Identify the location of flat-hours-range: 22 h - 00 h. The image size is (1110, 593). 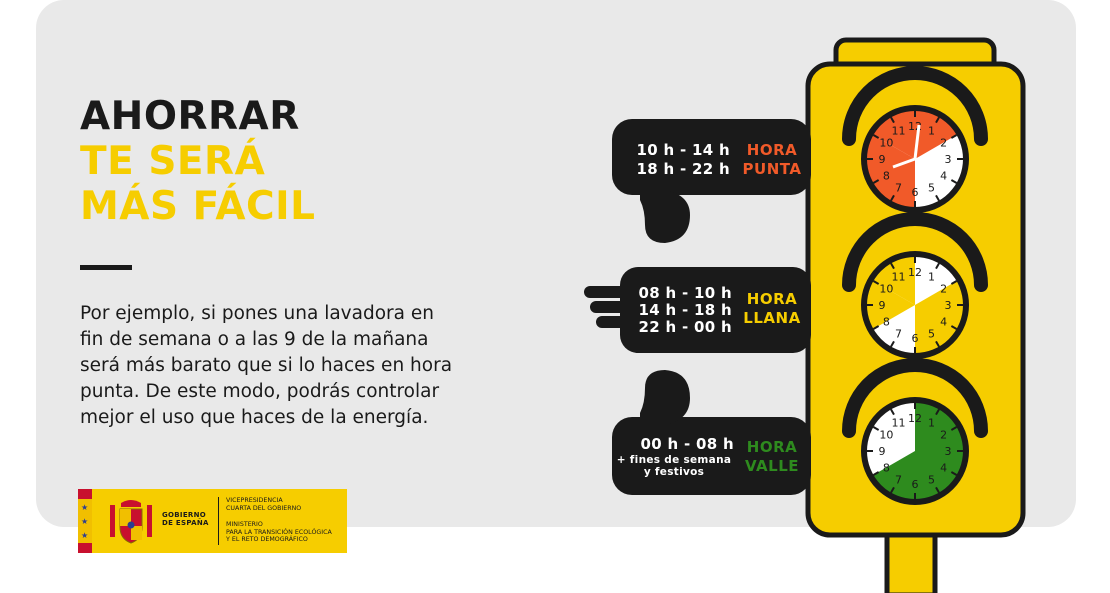
(685, 327).